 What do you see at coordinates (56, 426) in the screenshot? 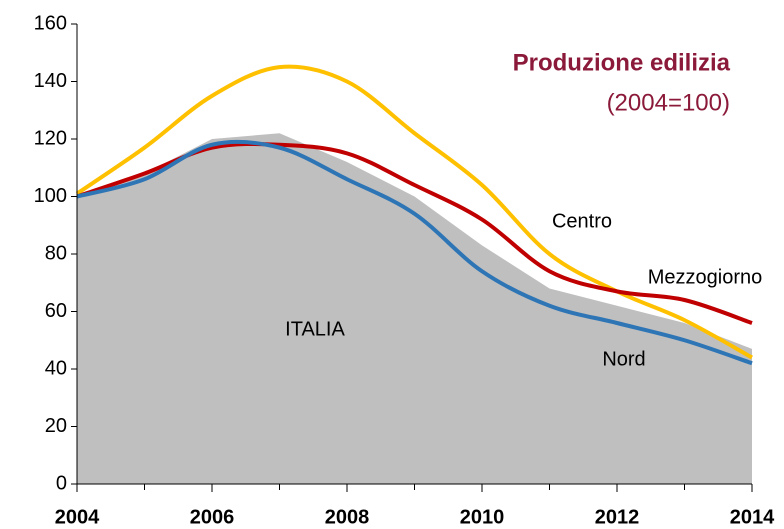
I see `y-tick-label: 20` at bounding box center [56, 426].